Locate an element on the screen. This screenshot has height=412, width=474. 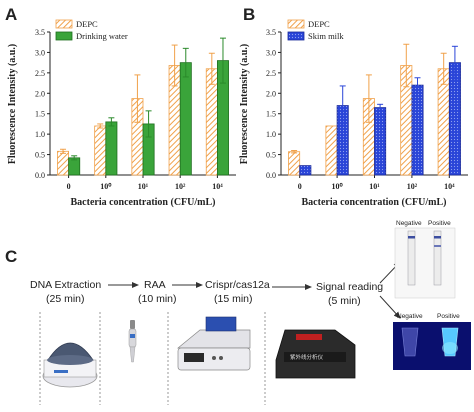
panel-letter-a: A is located at coordinates (11, 14).